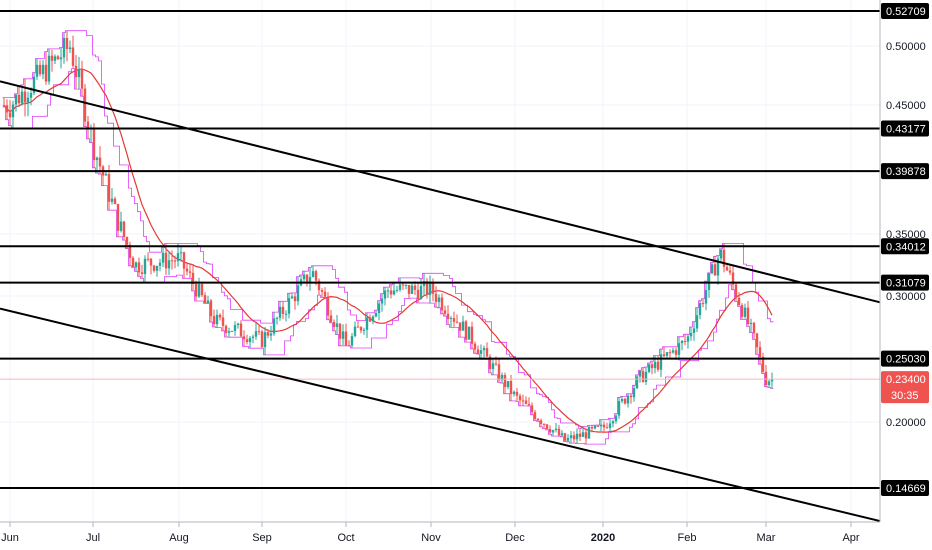 The image size is (932, 550). Describe the element at coordinates (905, 396) in the screenshot. I see `countdown-label: 30:35` at that location.